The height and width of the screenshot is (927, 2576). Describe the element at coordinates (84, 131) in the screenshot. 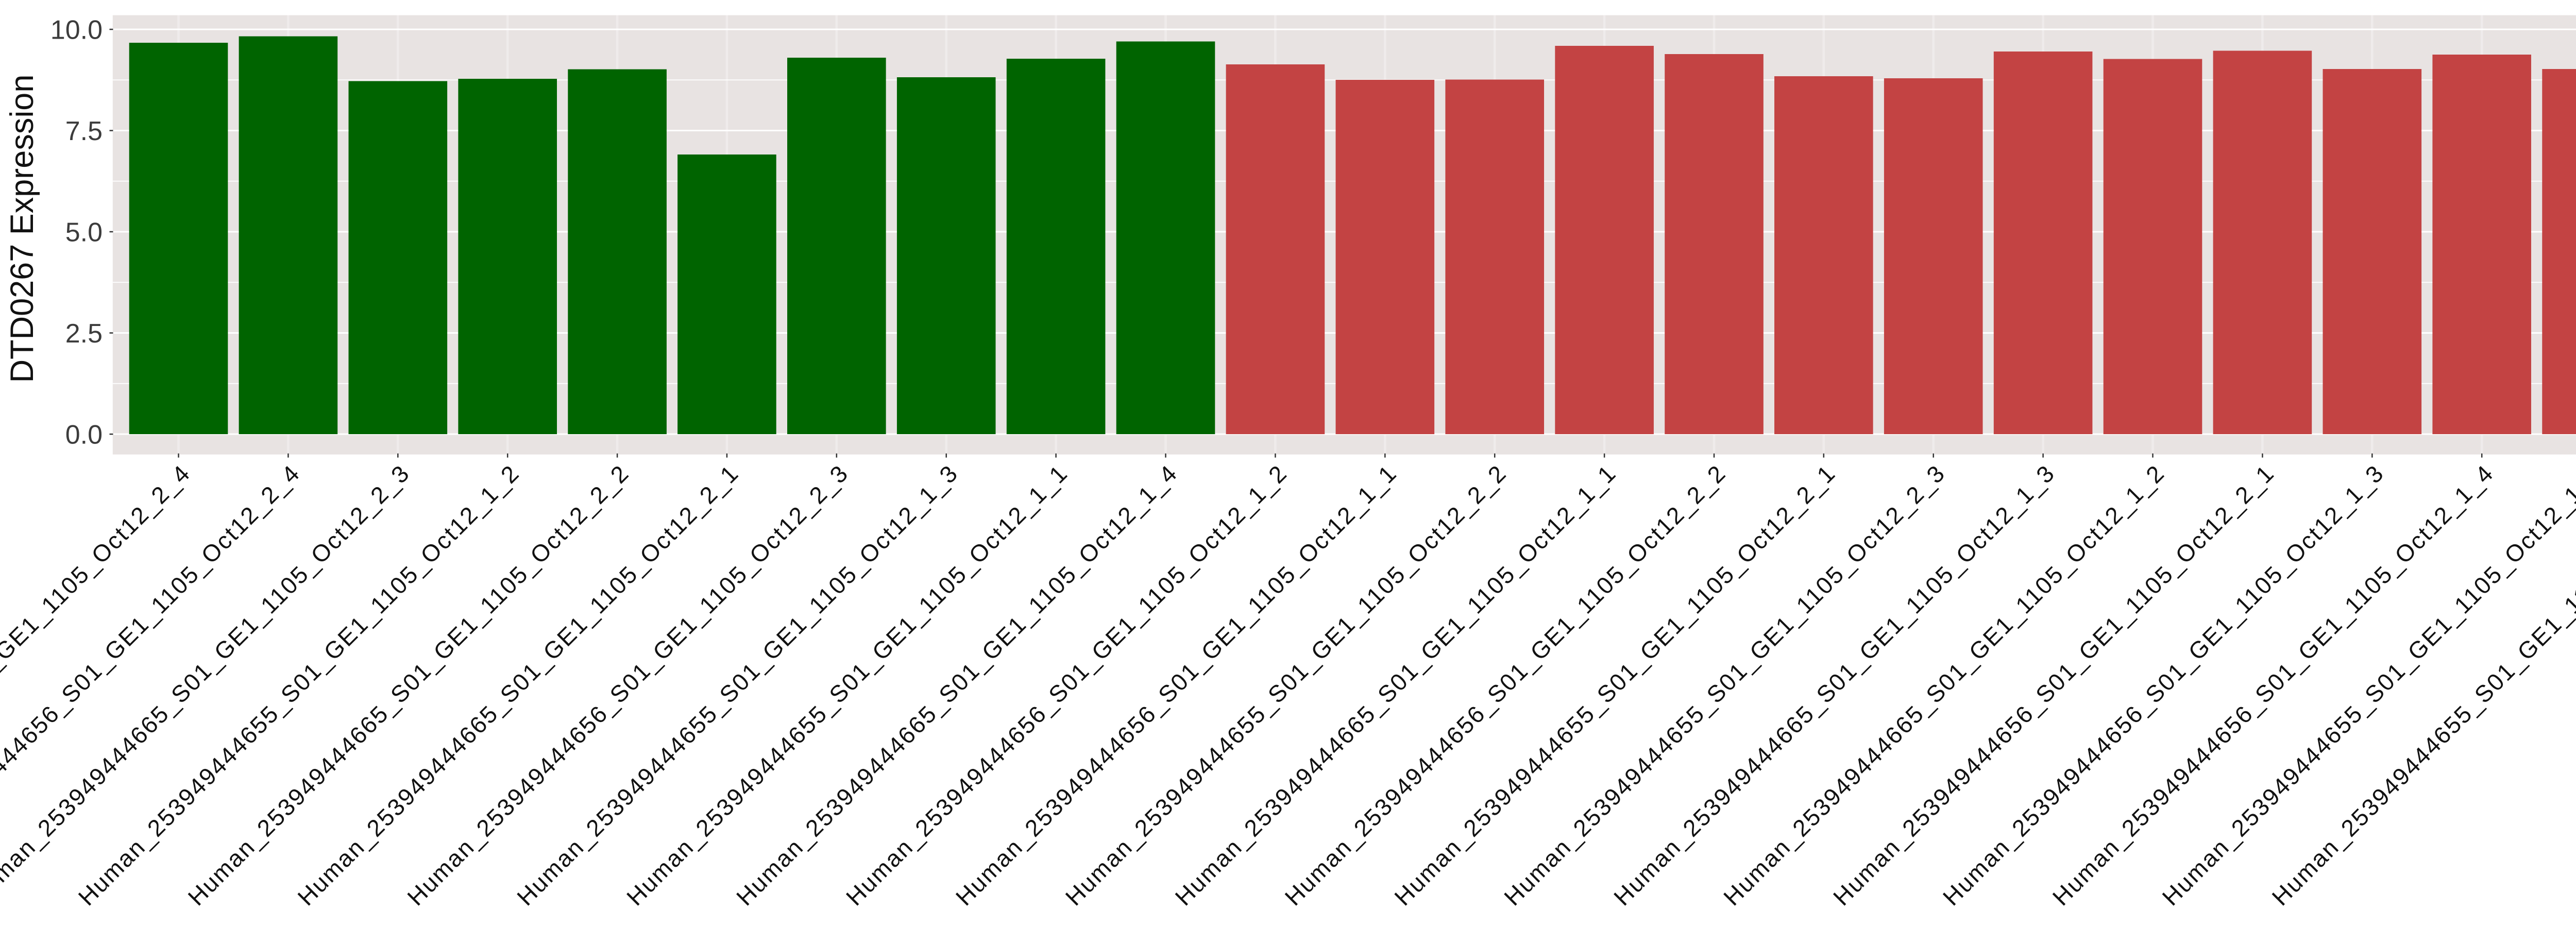

I see `svg-text: 7.5` at that location.